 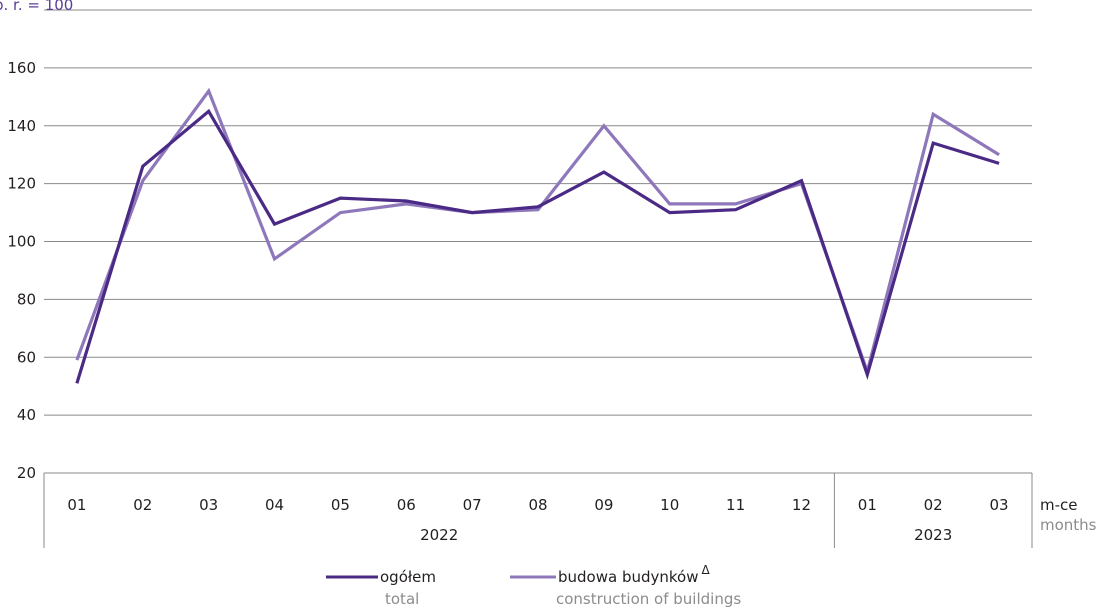 What do you see at coordinates (21, 270) in the screenshot?
I see `y-axis: 20 40 60 80 100 120 140 160` at bounding box center [21, 270].